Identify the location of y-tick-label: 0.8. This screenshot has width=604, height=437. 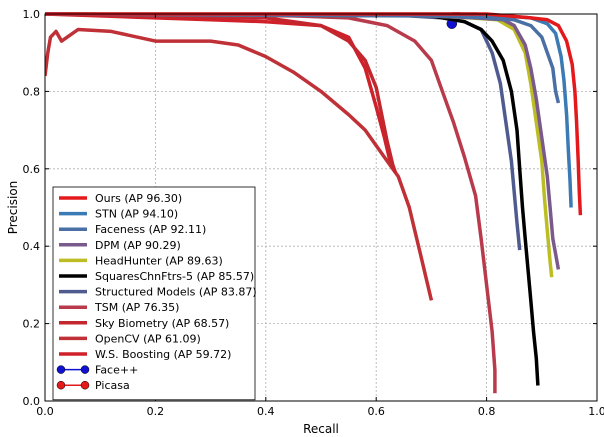
(32, 91).